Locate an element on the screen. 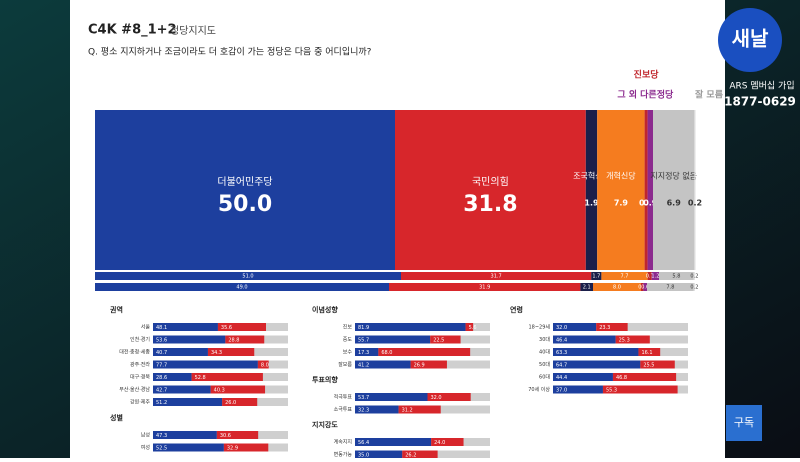  value-label: 1.7 is located at coordinates (596, 277).